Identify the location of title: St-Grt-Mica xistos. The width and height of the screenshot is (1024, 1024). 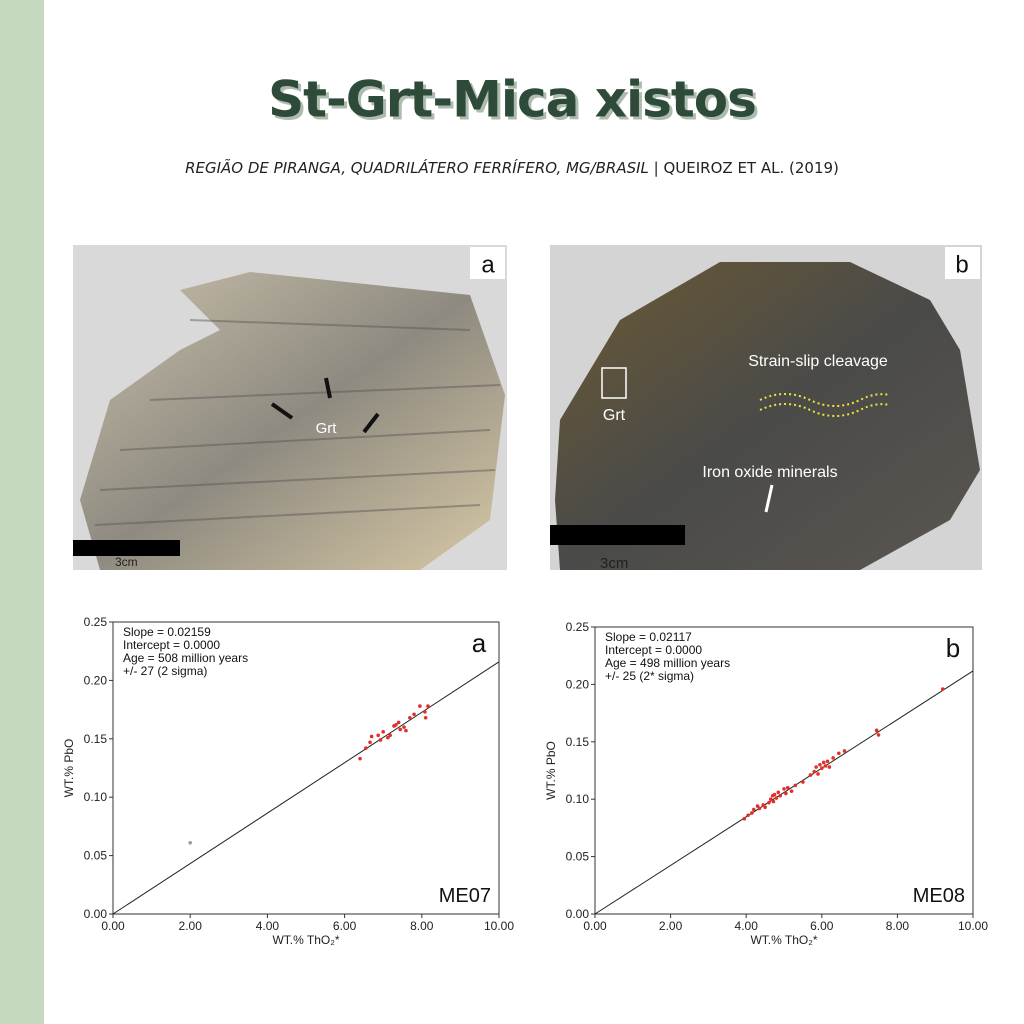
(512, 100).